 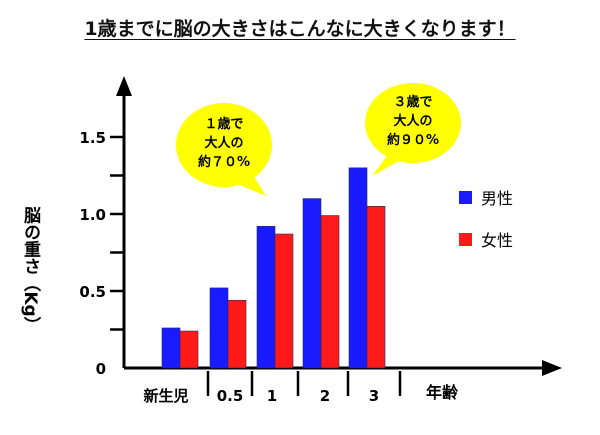 I want to click on callout-text: 約７０%, so click(x=224, y=162).